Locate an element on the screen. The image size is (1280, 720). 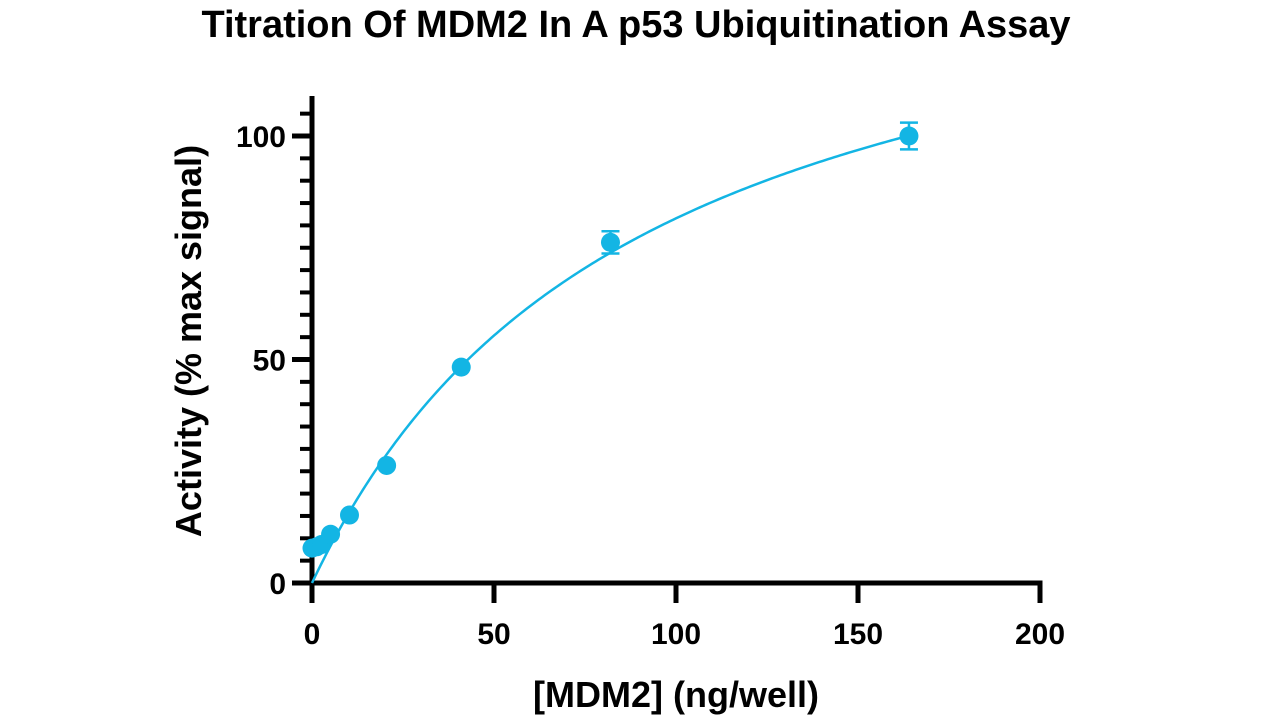
y-tick-label: 50 is located at coordinates (269, 361).